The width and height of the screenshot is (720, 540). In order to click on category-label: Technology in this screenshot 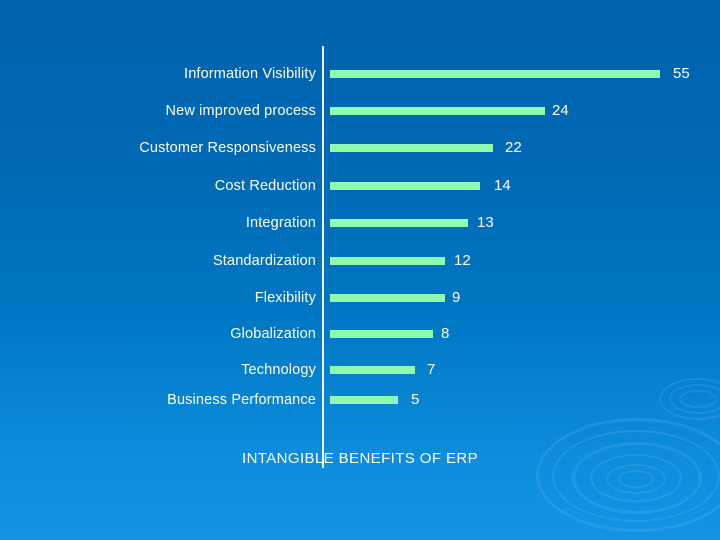, I will do `click(278, 370)`.